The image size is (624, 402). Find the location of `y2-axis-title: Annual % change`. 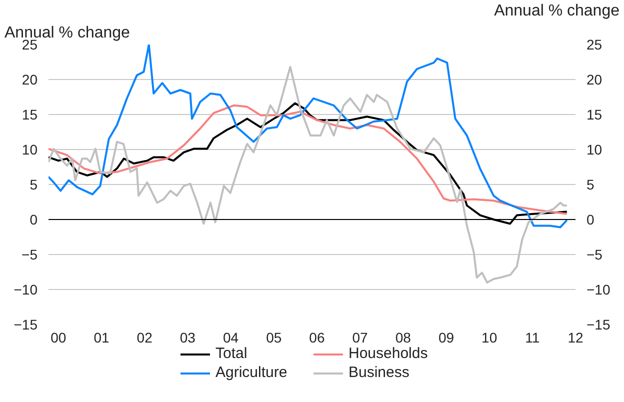

y2-axis-title: Annual % change is located at coordinates (557, 11).